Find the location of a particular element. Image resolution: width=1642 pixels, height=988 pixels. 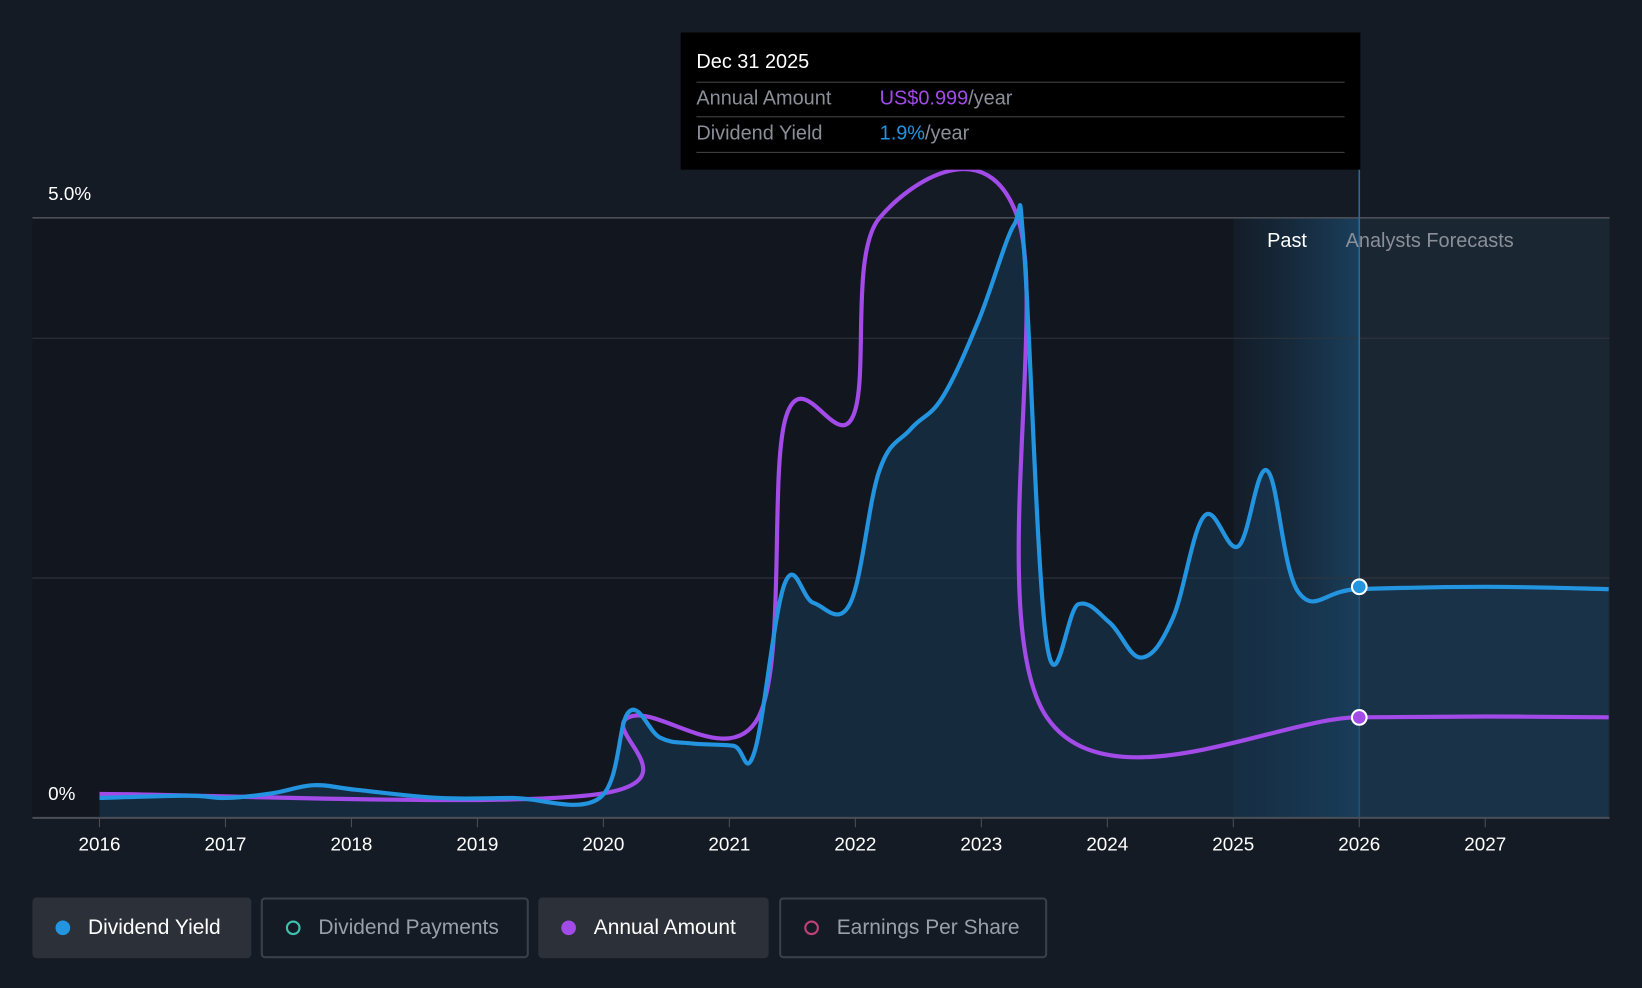

x-tick-label: 2025 is located at coordinates (1233, 844).